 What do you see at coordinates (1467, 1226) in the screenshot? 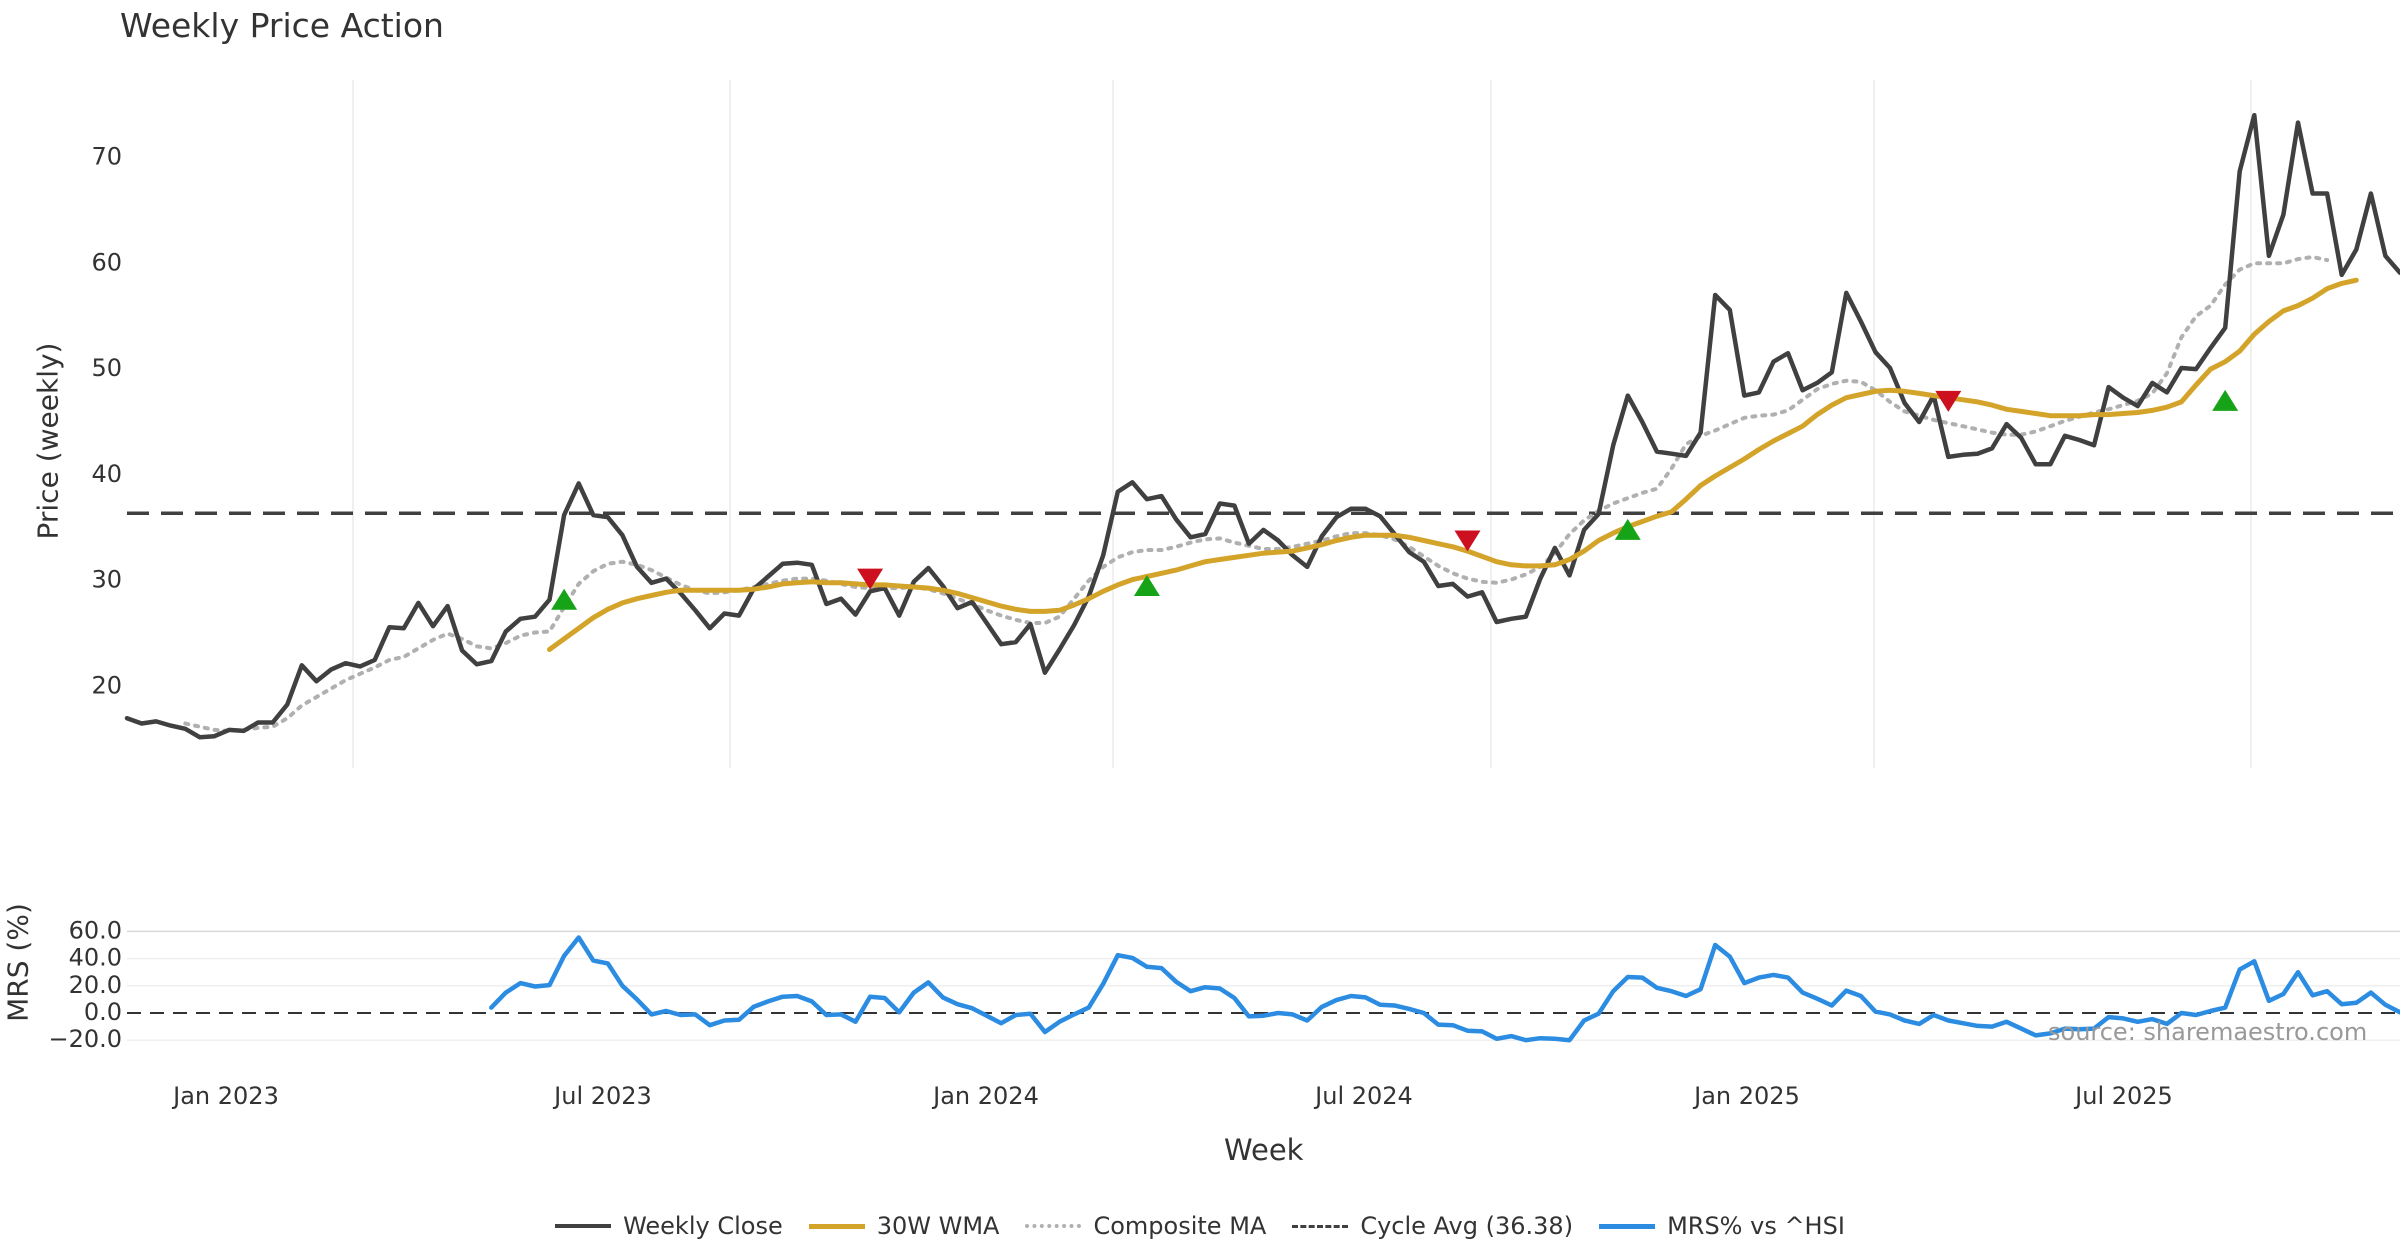
I see `legend-label: Cycle Avg (36.38)` at bounding box center [1467, 1226].